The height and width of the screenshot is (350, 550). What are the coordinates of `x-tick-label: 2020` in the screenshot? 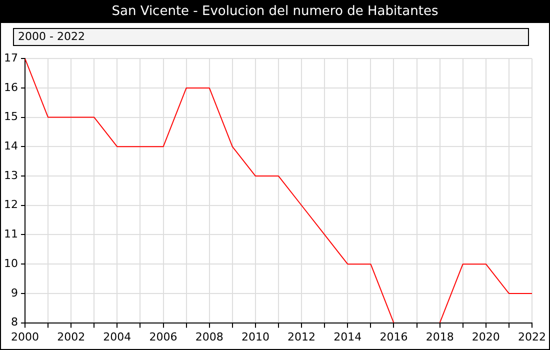 It's located at (486, 337).